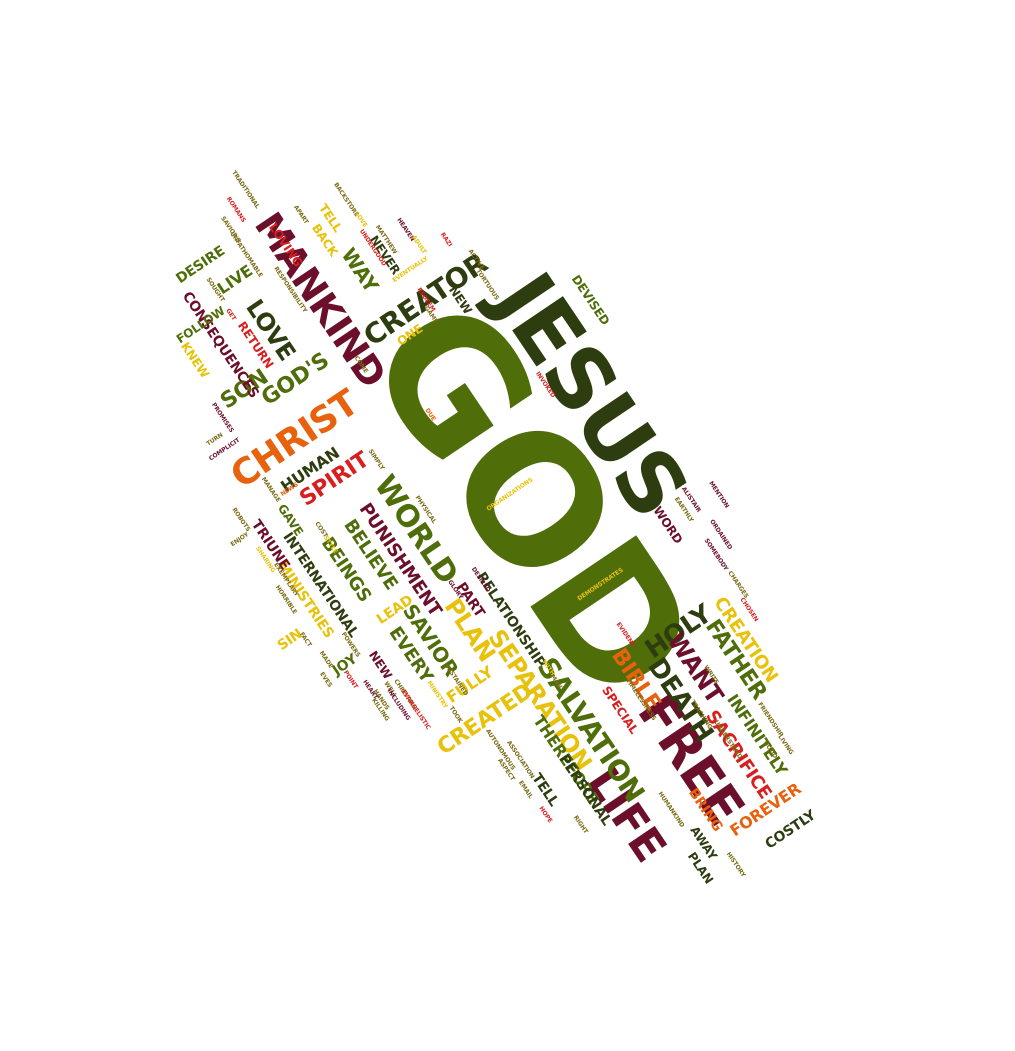 The image size is (1015, 1051). I want to click on word-knew: KNEW, so click(194, 360).